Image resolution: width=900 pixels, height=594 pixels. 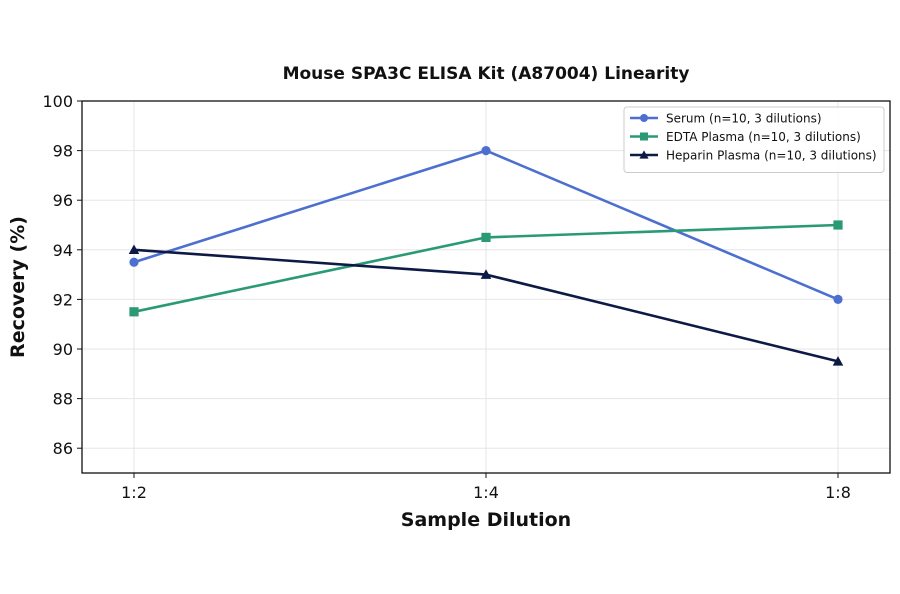 I want to click on y-tick-label: 98, so click(x=63, y=151).